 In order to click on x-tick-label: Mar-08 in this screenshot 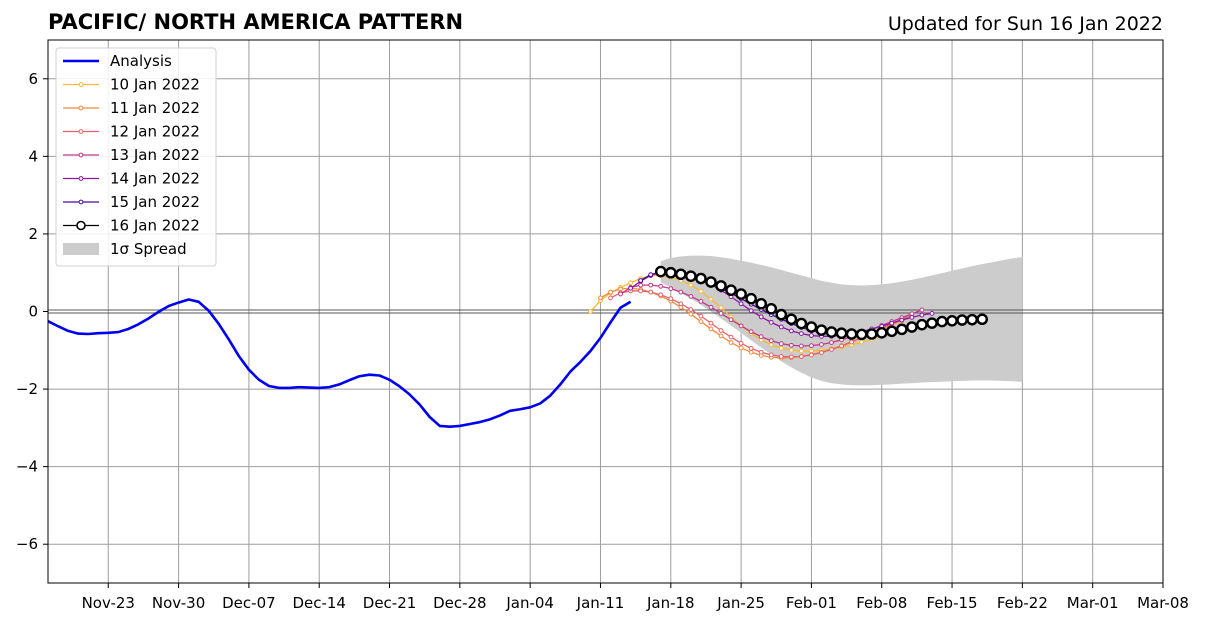, I will do `click(1163, 603)`.